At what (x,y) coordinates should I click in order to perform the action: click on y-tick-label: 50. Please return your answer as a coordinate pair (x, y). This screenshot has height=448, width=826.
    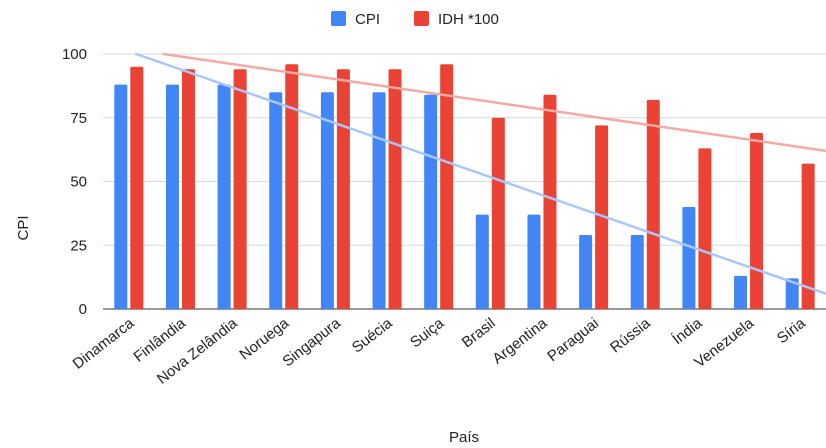
    Looking at the image, I should click on (78, 182).